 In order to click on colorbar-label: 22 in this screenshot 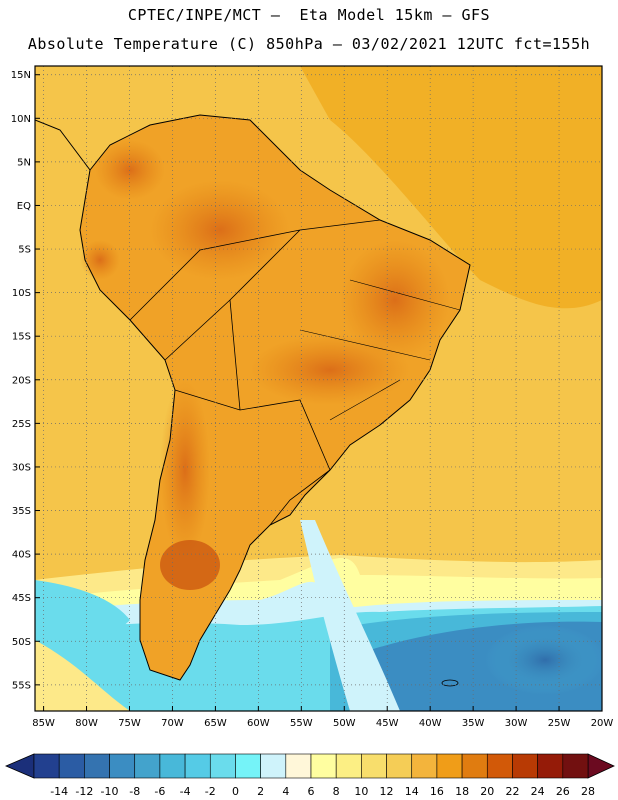, I will do `click(512, 791)`.